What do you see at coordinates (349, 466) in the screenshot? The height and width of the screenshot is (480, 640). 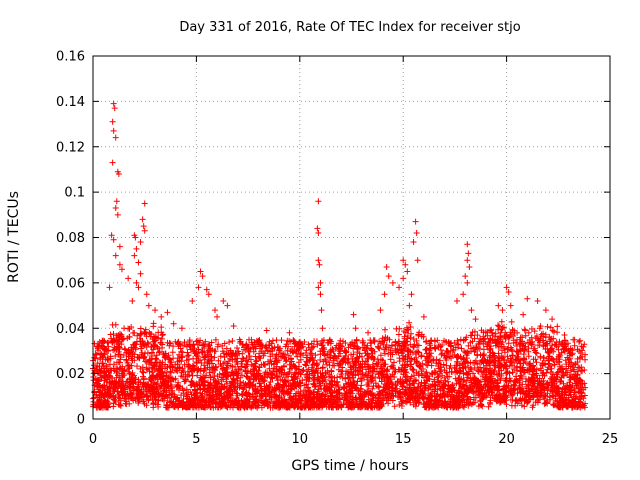 I see `x-axis-label: GPS time / hours` at bounding box center [349, 466].